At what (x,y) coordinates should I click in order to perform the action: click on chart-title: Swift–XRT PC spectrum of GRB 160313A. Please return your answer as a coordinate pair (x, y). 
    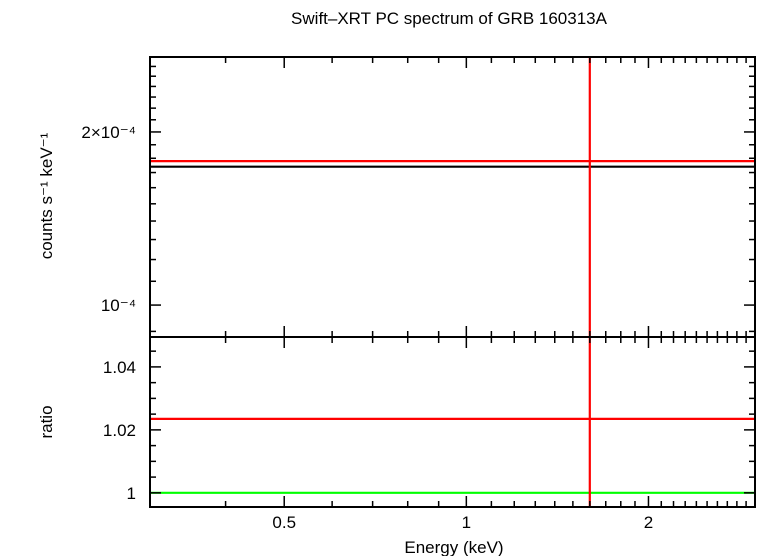
    Looking at the image, I should click on (449, 18).